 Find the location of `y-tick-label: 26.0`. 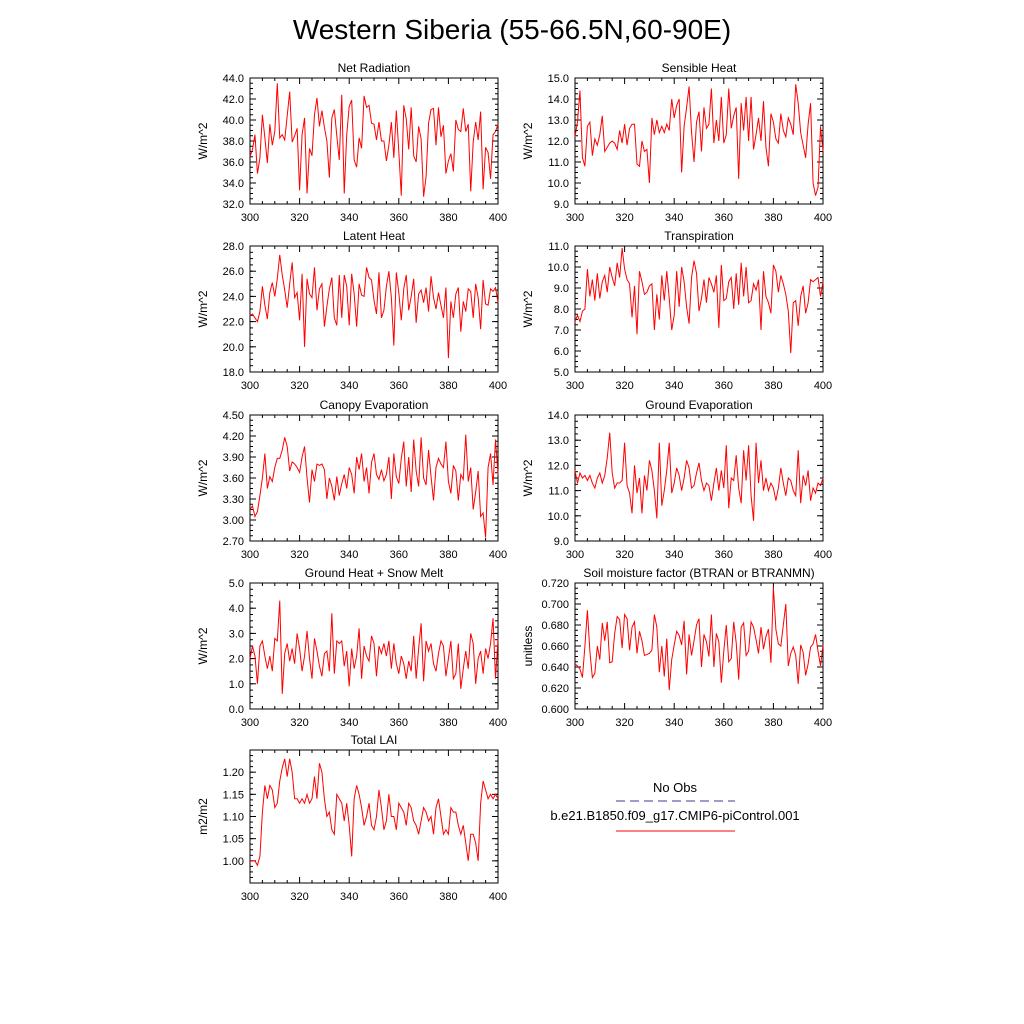

y-tick-label: 26.0 is located at coordinates (233, 272).